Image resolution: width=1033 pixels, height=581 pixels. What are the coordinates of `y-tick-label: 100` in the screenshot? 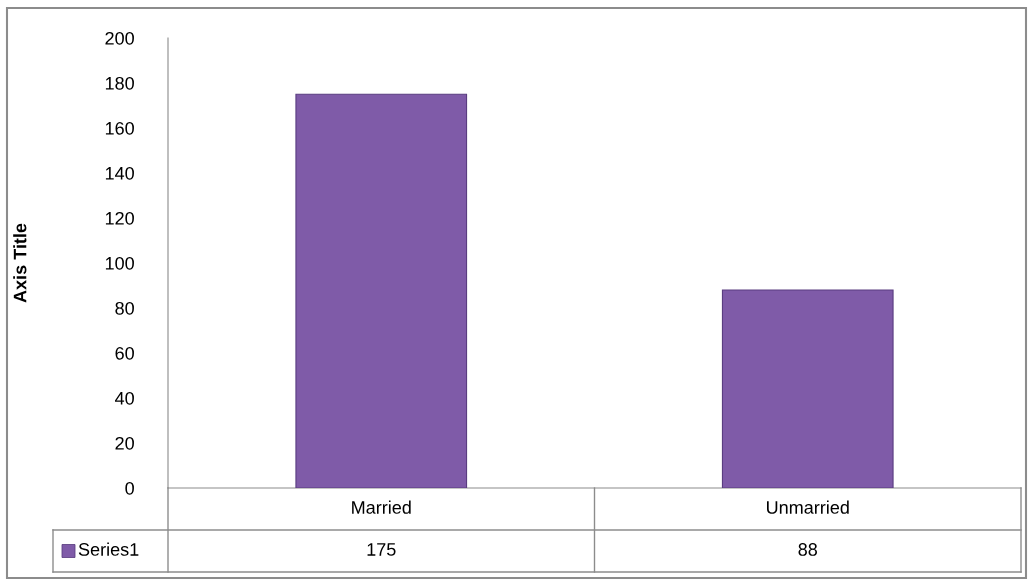 It's located at (119, 263).